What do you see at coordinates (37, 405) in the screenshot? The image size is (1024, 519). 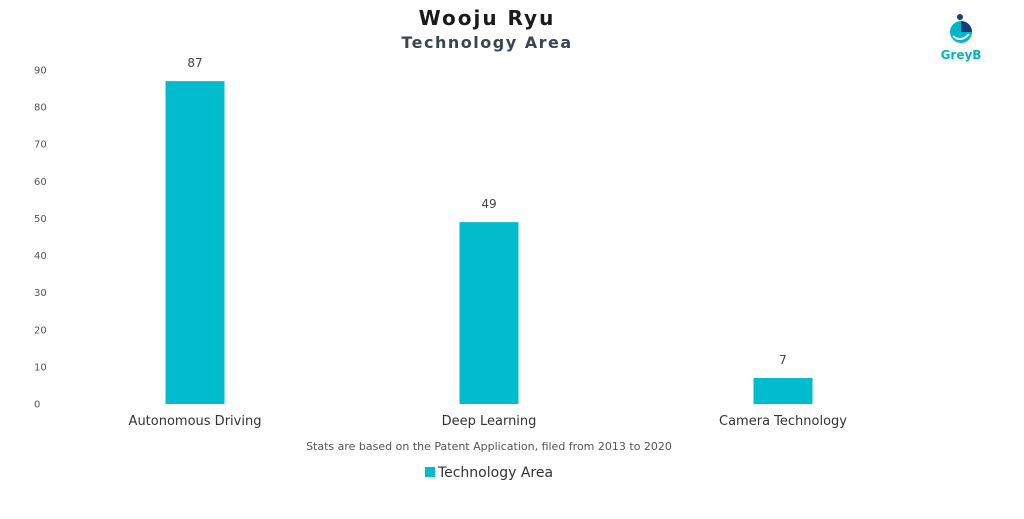 I see `y-tick-label: 0` at bounding box center [37, 405].